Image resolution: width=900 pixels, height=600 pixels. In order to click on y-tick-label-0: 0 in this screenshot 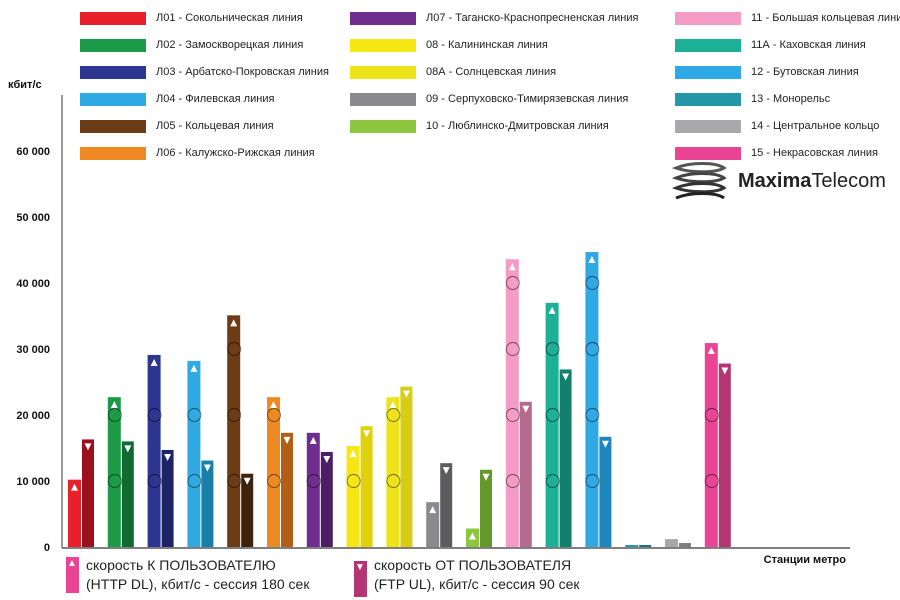, I will do `click(47, 548)`.